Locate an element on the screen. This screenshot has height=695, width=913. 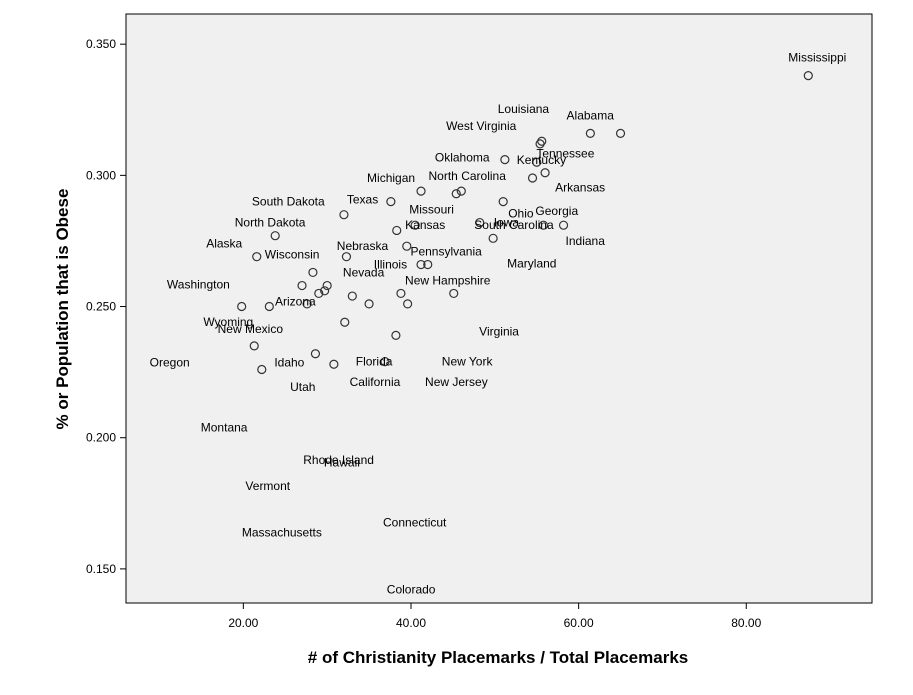
point-label: Iowa is located at coordinates (507, 223).